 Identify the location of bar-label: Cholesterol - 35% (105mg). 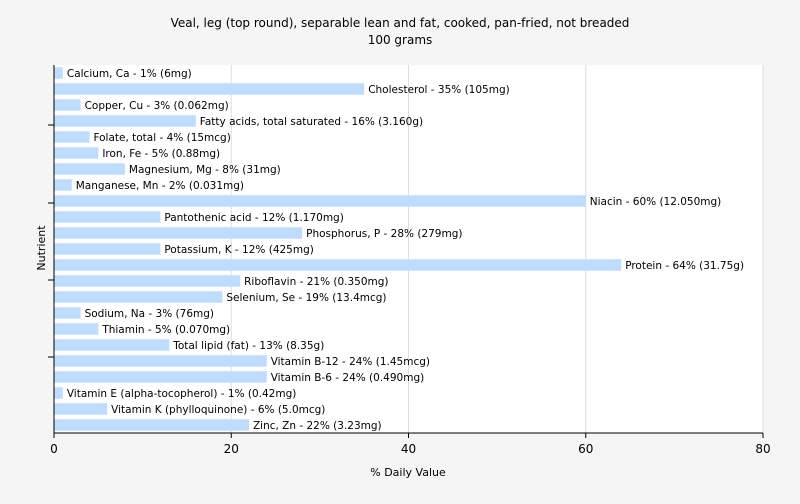
(439, 90).